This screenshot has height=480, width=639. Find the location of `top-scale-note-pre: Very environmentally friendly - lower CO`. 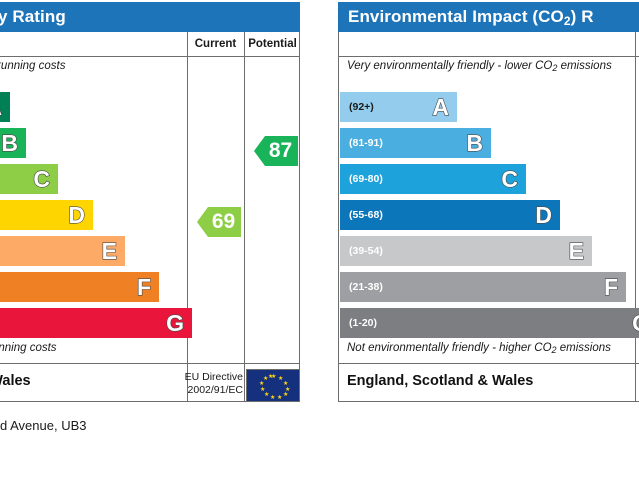

top-scale-note-pre: Very environmentally friendly - lower CO is located at coordinates (450, 66).